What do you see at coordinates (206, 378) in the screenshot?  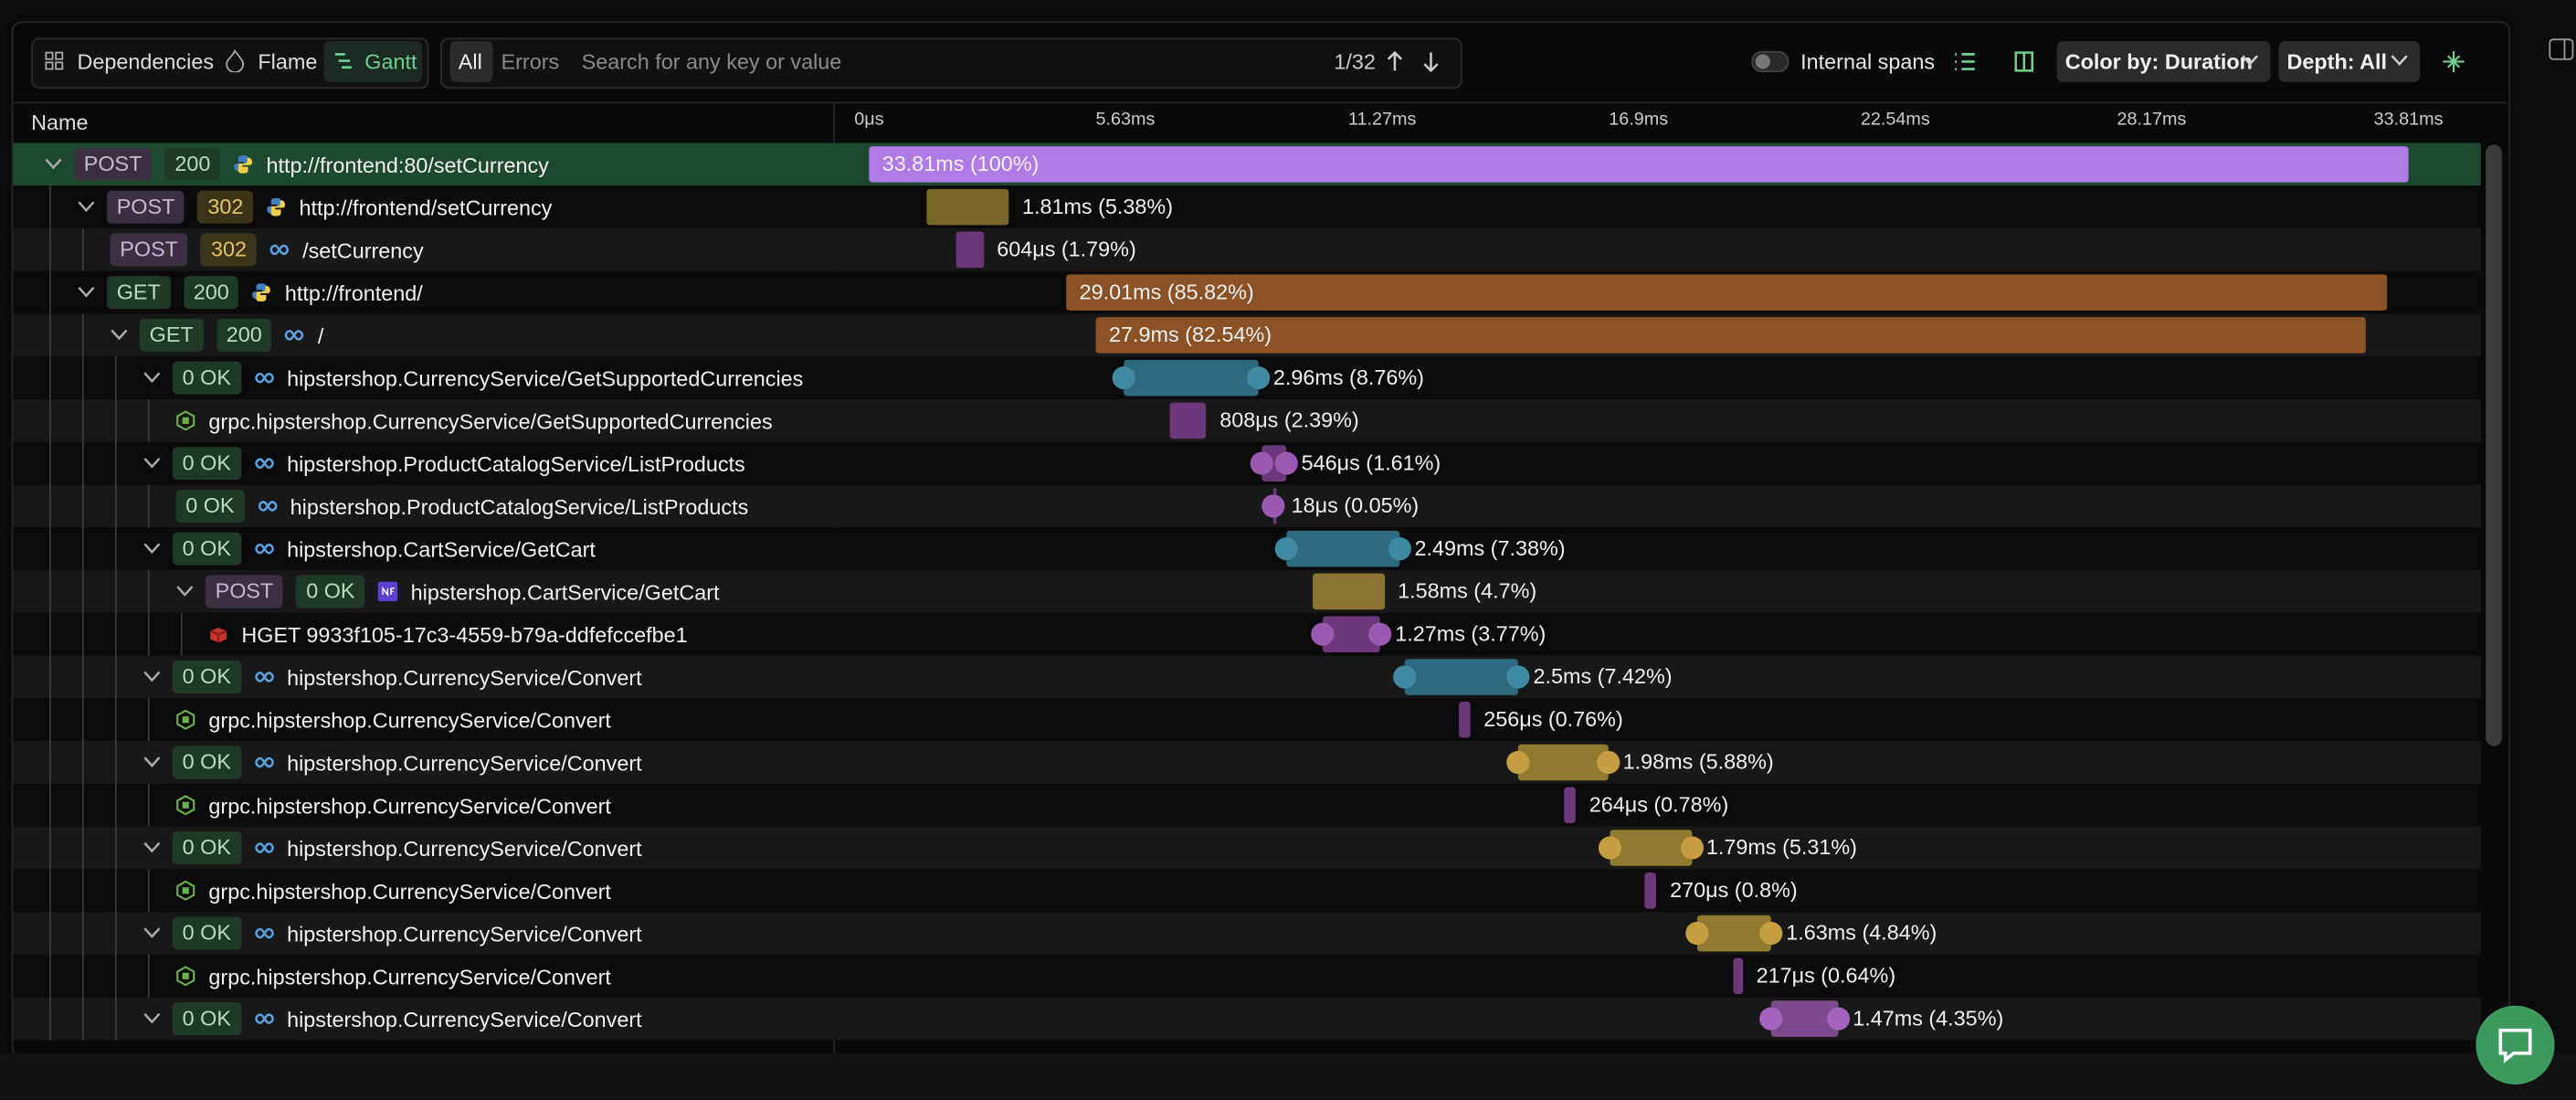 I see `status-tag: 0 OK` at bounding box center [206, 378].